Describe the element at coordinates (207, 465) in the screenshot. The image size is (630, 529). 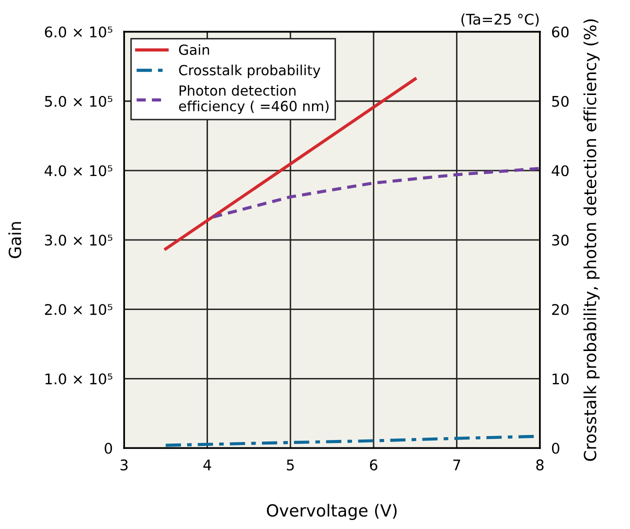
I see `x-tick-label: 4` at that location.